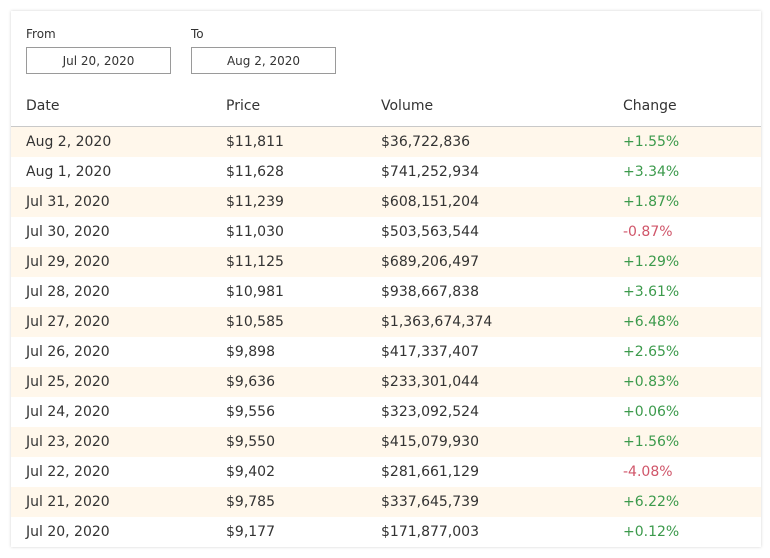  I want to click on price-cell: $9,785, so click(250, 502).